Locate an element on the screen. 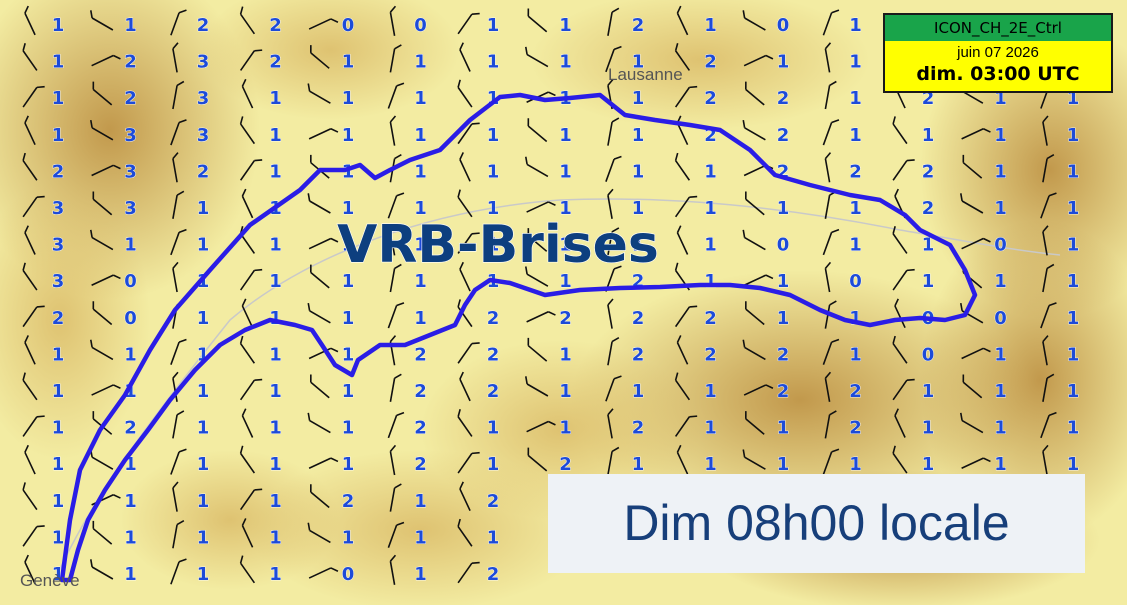  city-label-geneve: Genève is located at coordinates (50, 580).